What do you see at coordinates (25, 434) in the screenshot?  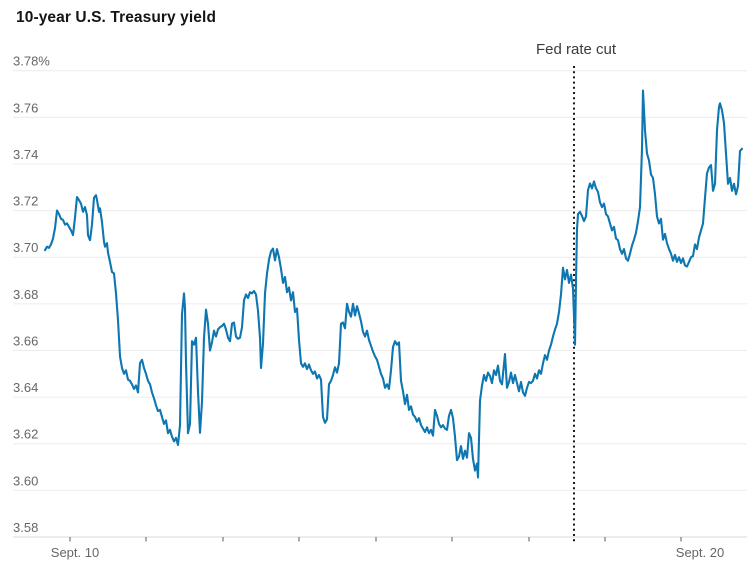 I see `y-tick-label: 3.62` at bounding box center [25, 434].